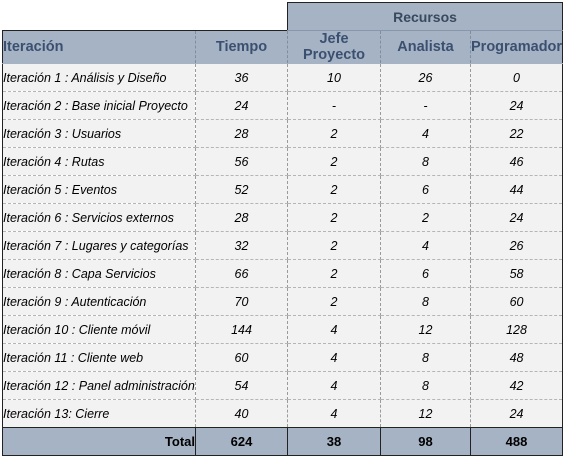  What do you see at coordinates (241, 301) in the screenshot?
I see `tiempo-cell: 70` at bounding box center [241, 301].